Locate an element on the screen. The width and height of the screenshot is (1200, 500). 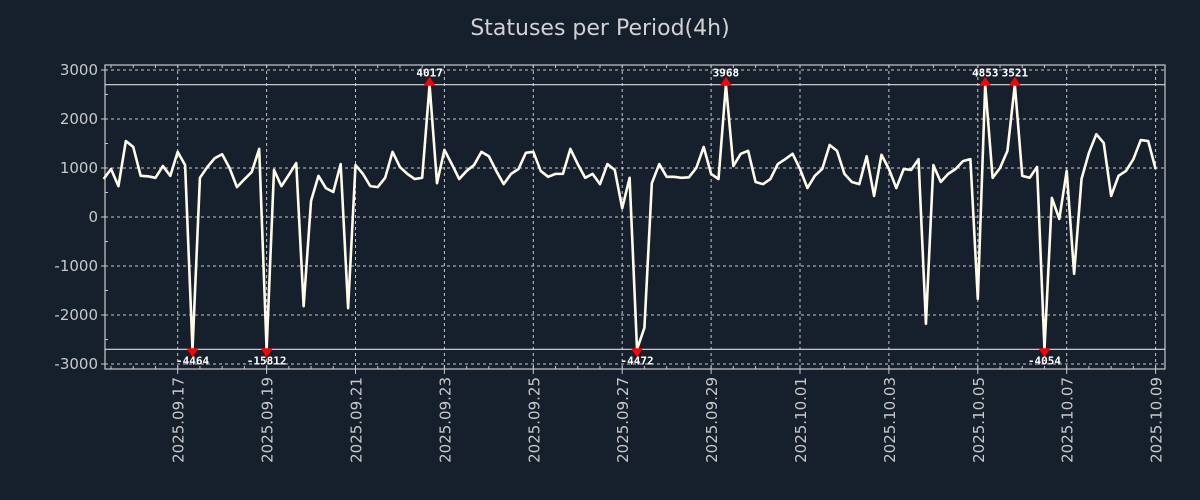
x-tick-label: 2025.09.23 is located at coordinates (445, 420).